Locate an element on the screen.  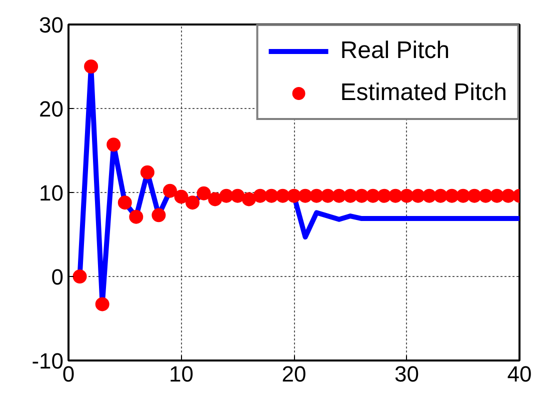
y-tick-label: 10 is located at coordinates (51, 193).